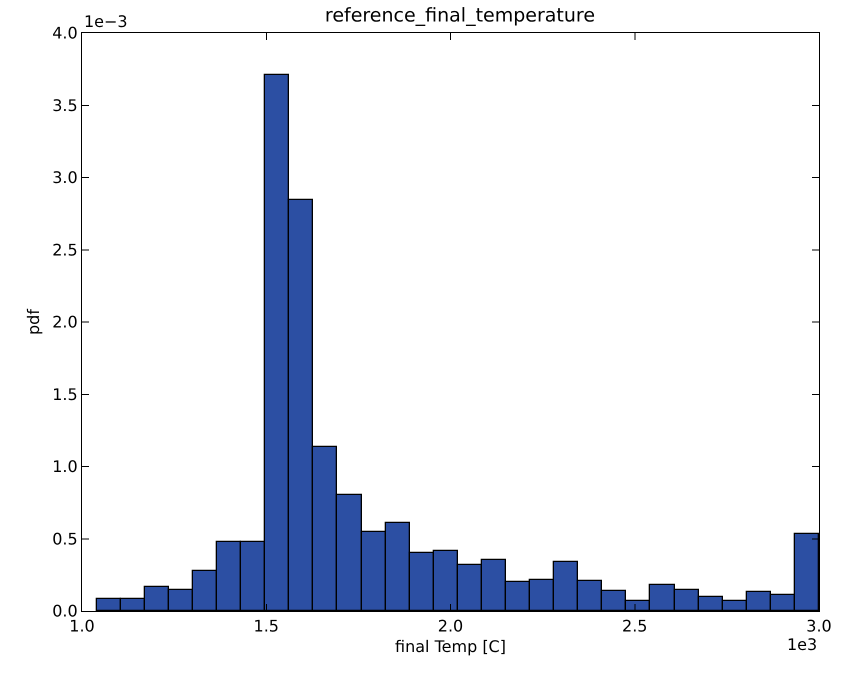 The image size is (844, 674). I want to click on x-tick-label: 2.5, so click(635, 626).